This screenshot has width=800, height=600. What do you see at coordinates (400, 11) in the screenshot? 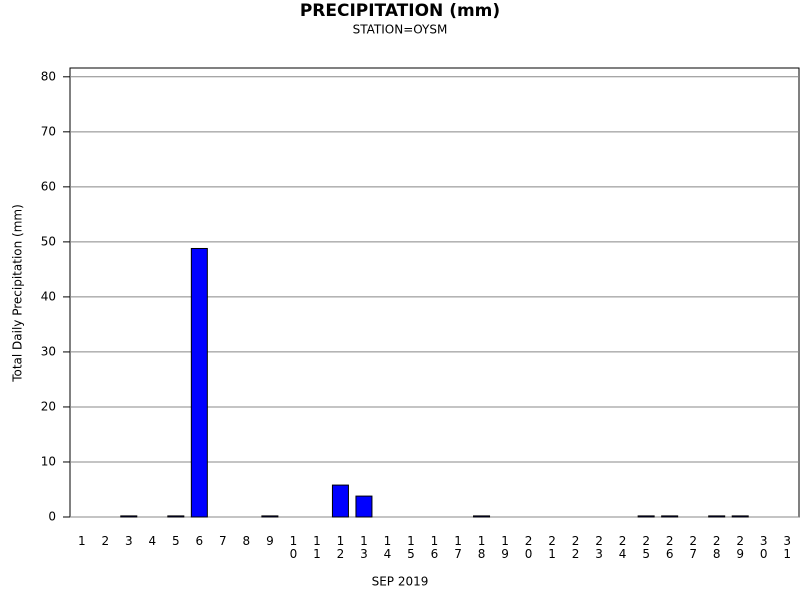
I see `chart-title: PRECIPITATION (mm)` at bounding box center [400, 11].